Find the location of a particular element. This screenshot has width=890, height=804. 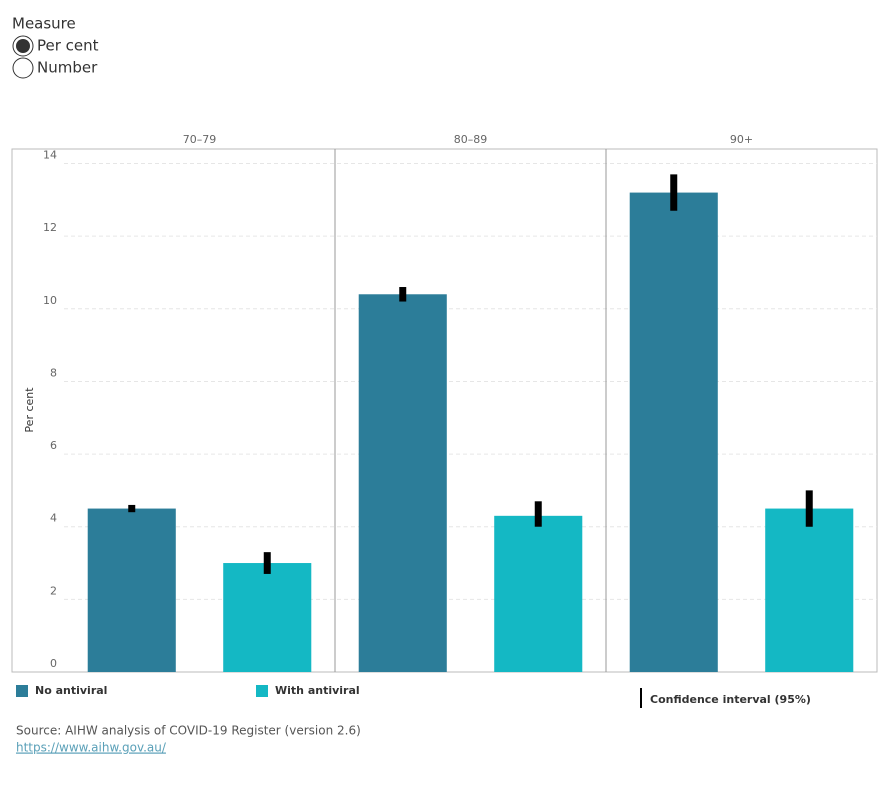

radio-button is located at coordinates (23, 68).